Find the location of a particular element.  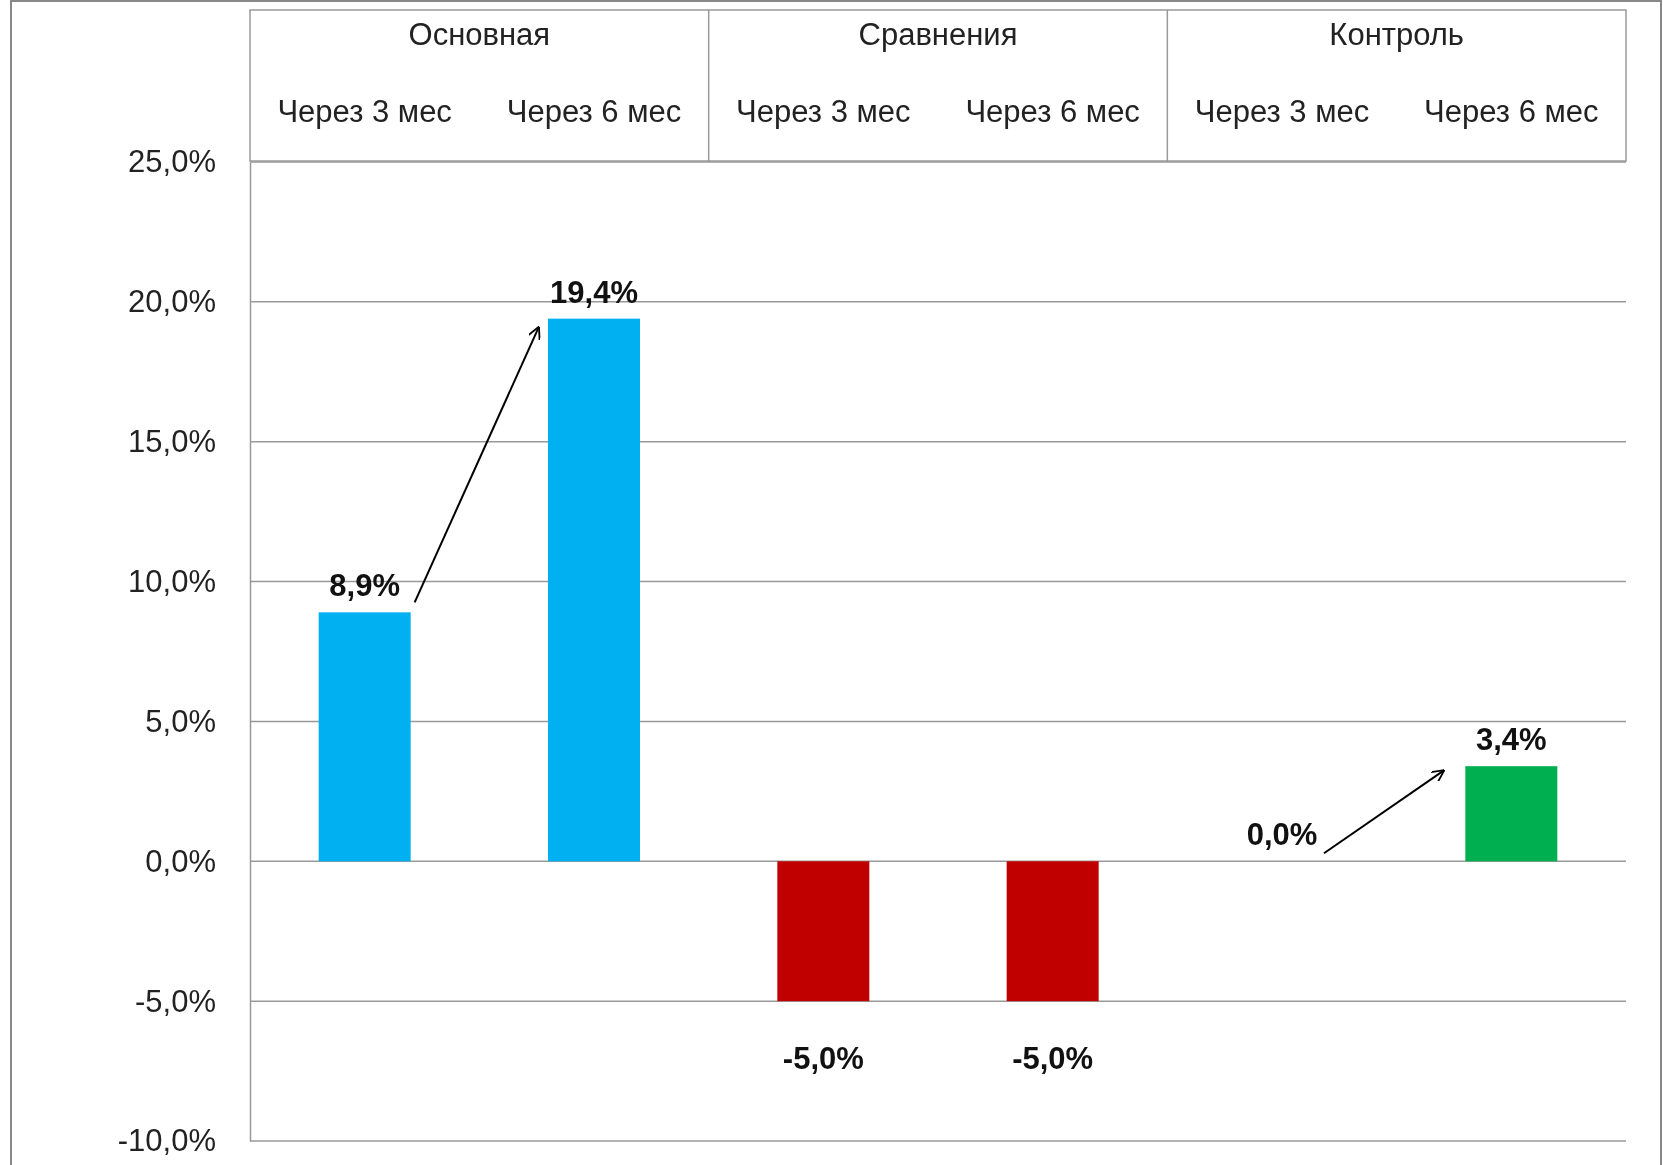

y-tick-label: 10,0% is located at coordinates (172, 581).